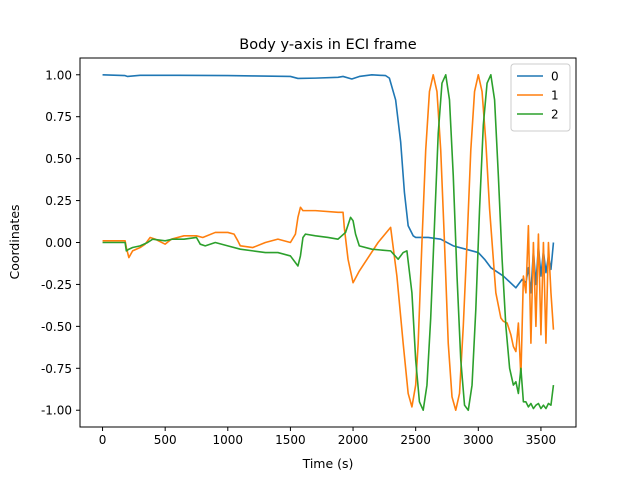 Image resolution: width=640 pixels, height=484 pixels. What do you see at coordinates (555, 115) in the screenshot?
I see `legend-label-2: 2` at bounding box center [555, 115].